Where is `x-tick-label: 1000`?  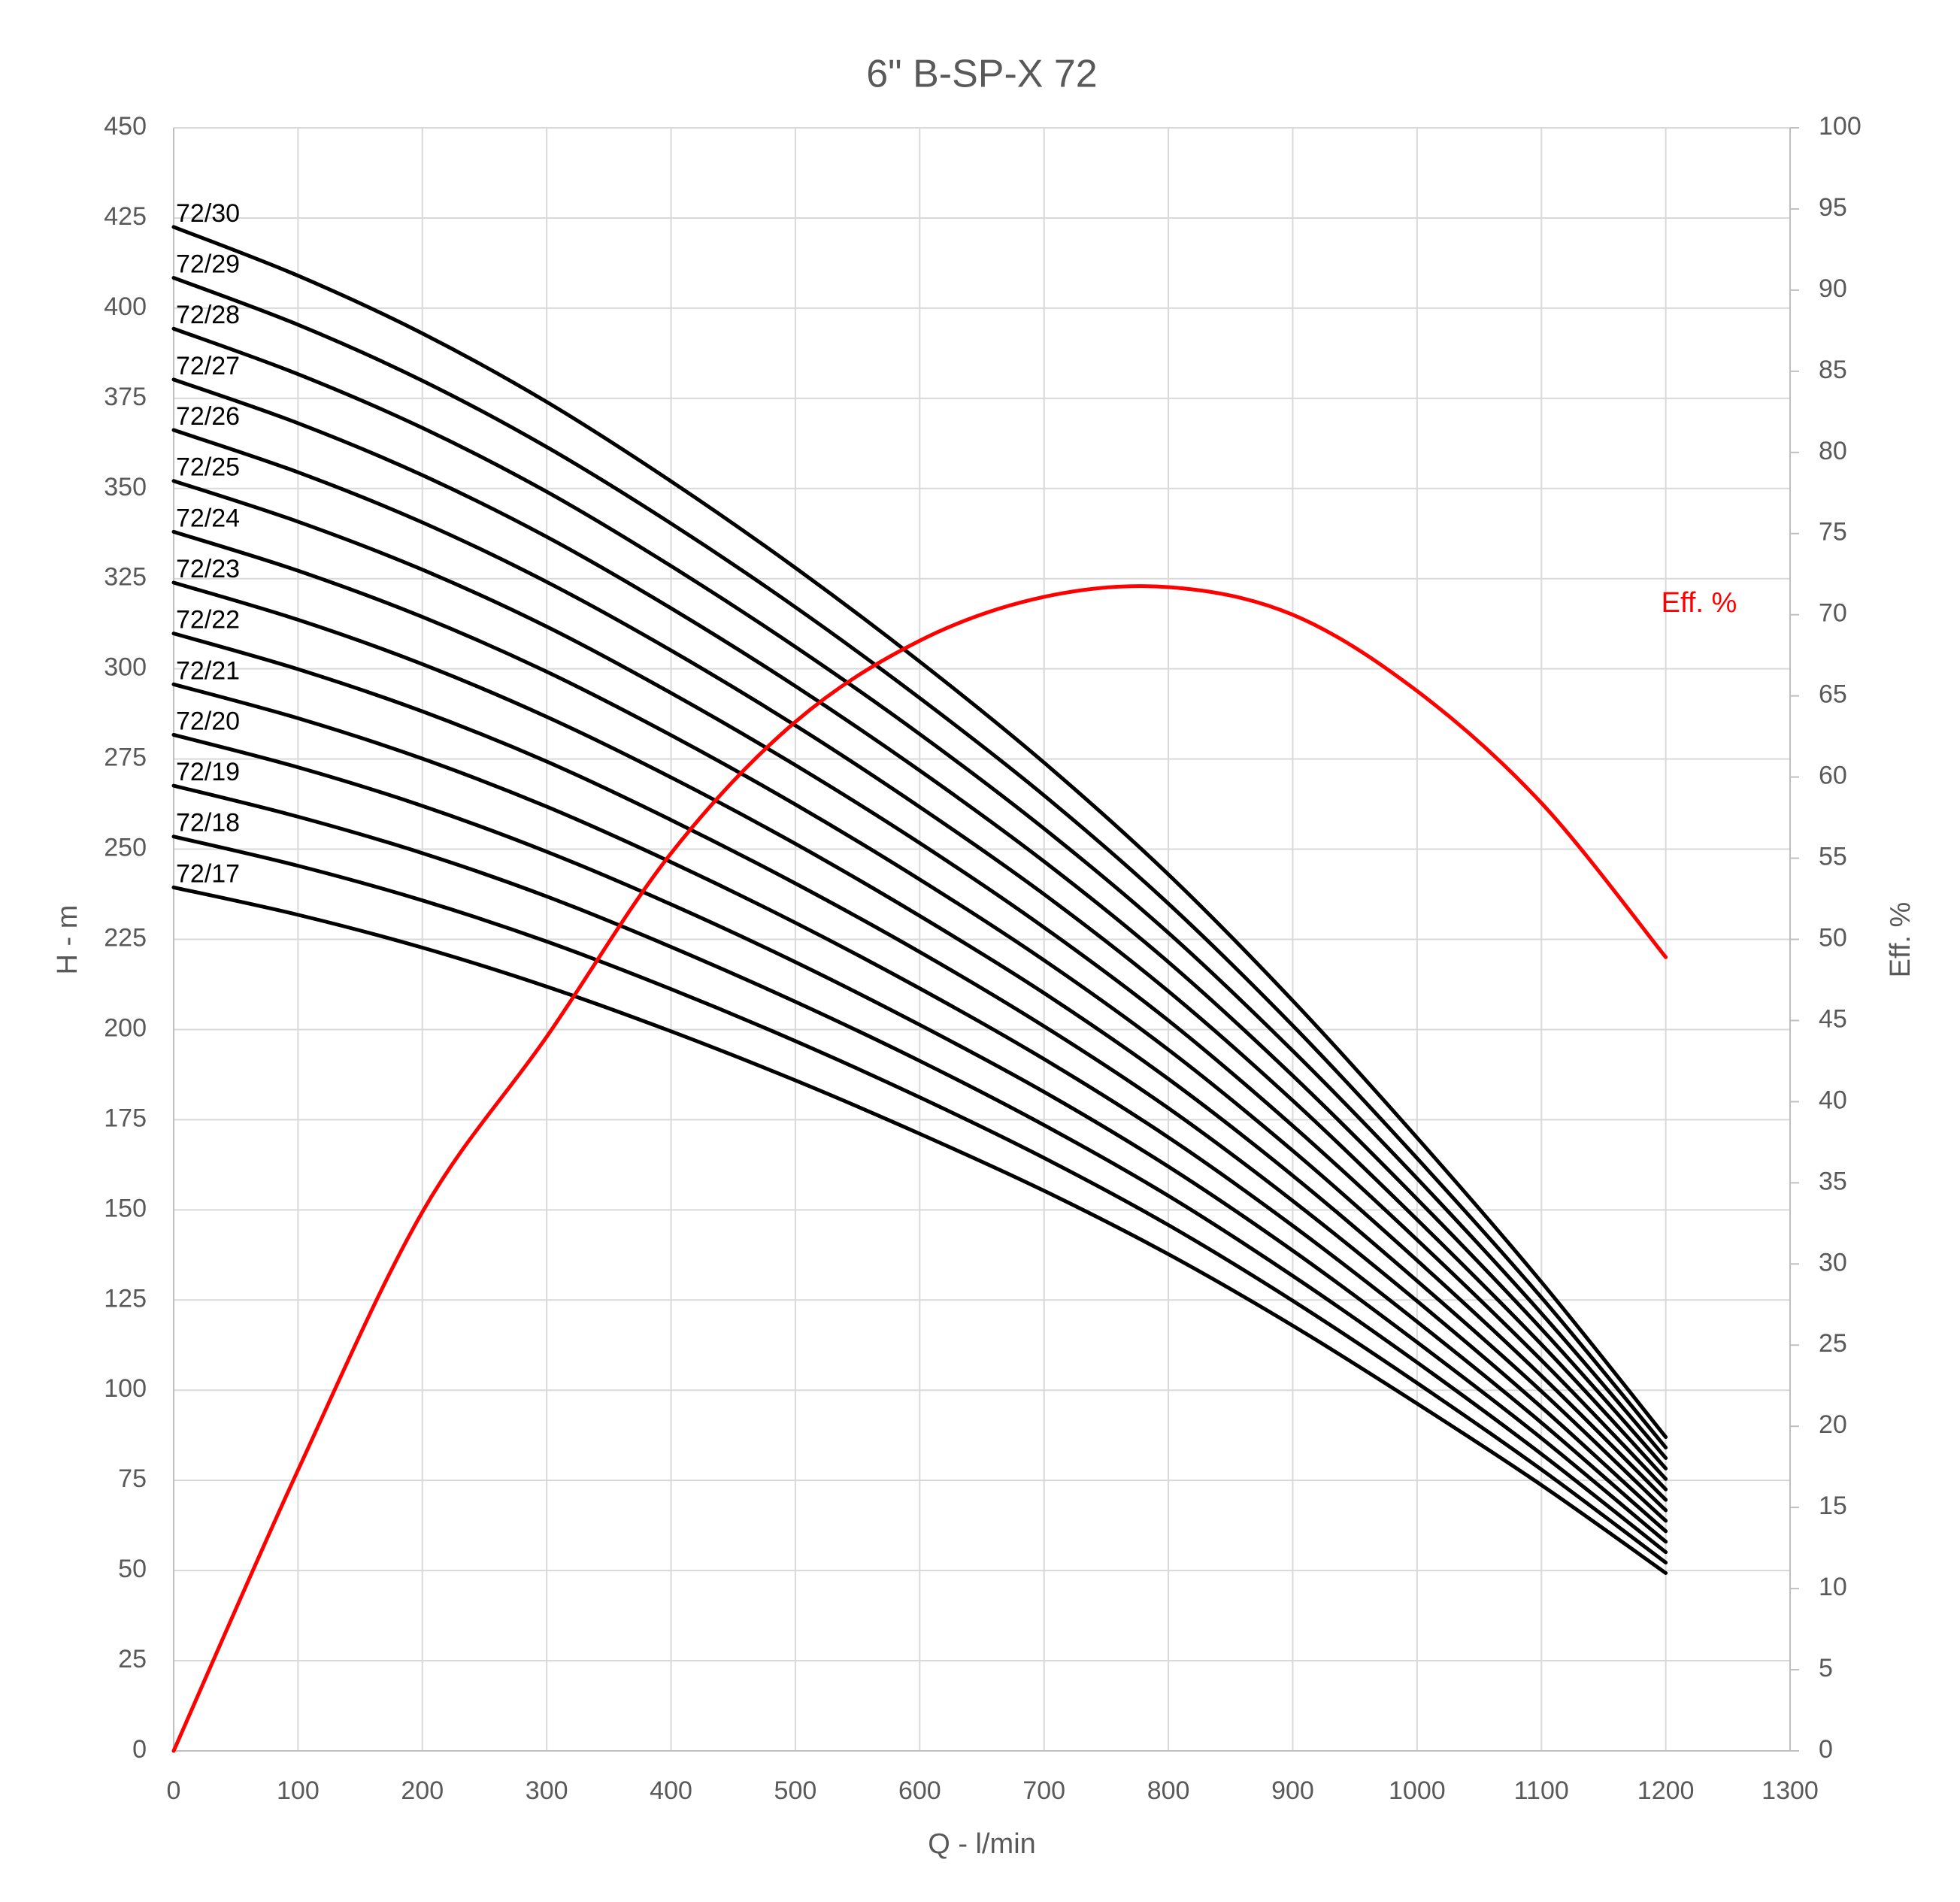
x-tick-label: 1000 is located at coordinates (1417, 1790).